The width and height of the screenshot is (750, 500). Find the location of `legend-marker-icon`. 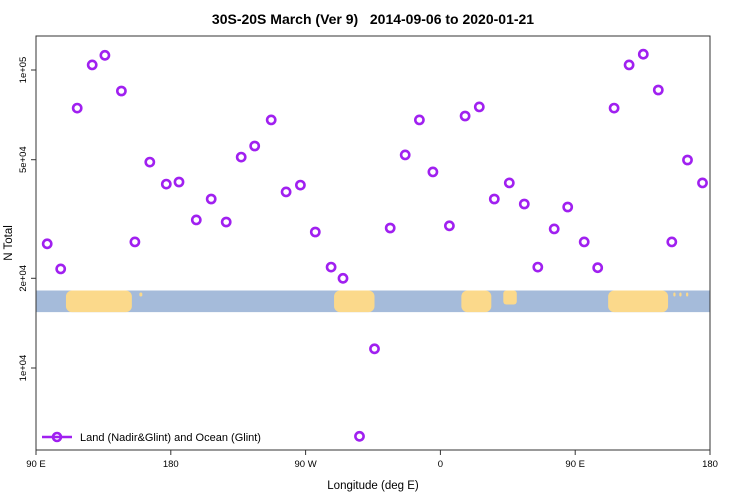

legend-marker-icon is located at coordinates (57, 437).